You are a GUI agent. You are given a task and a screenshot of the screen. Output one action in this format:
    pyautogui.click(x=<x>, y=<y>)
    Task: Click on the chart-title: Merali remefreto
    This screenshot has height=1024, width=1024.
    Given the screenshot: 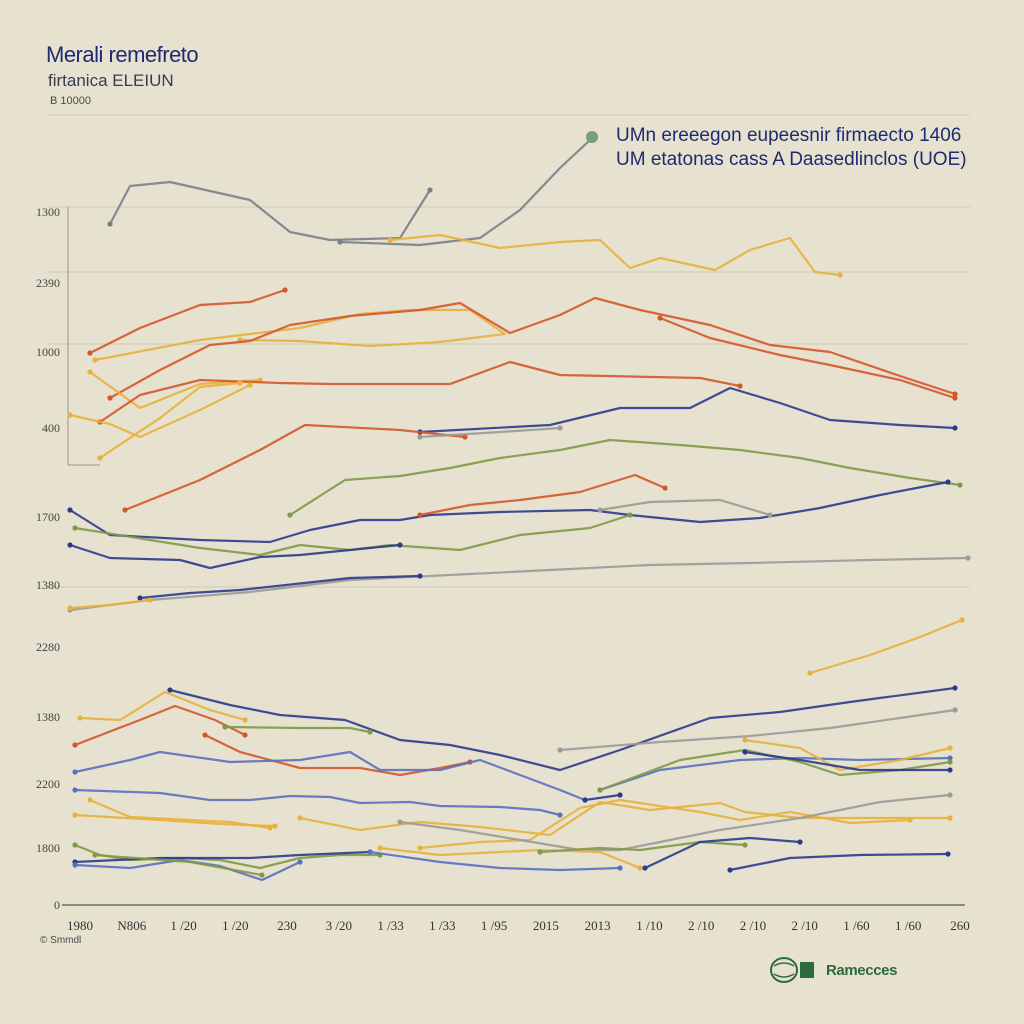 What is the action you would take?
    pyautogui.click(x=122, y=54)
    